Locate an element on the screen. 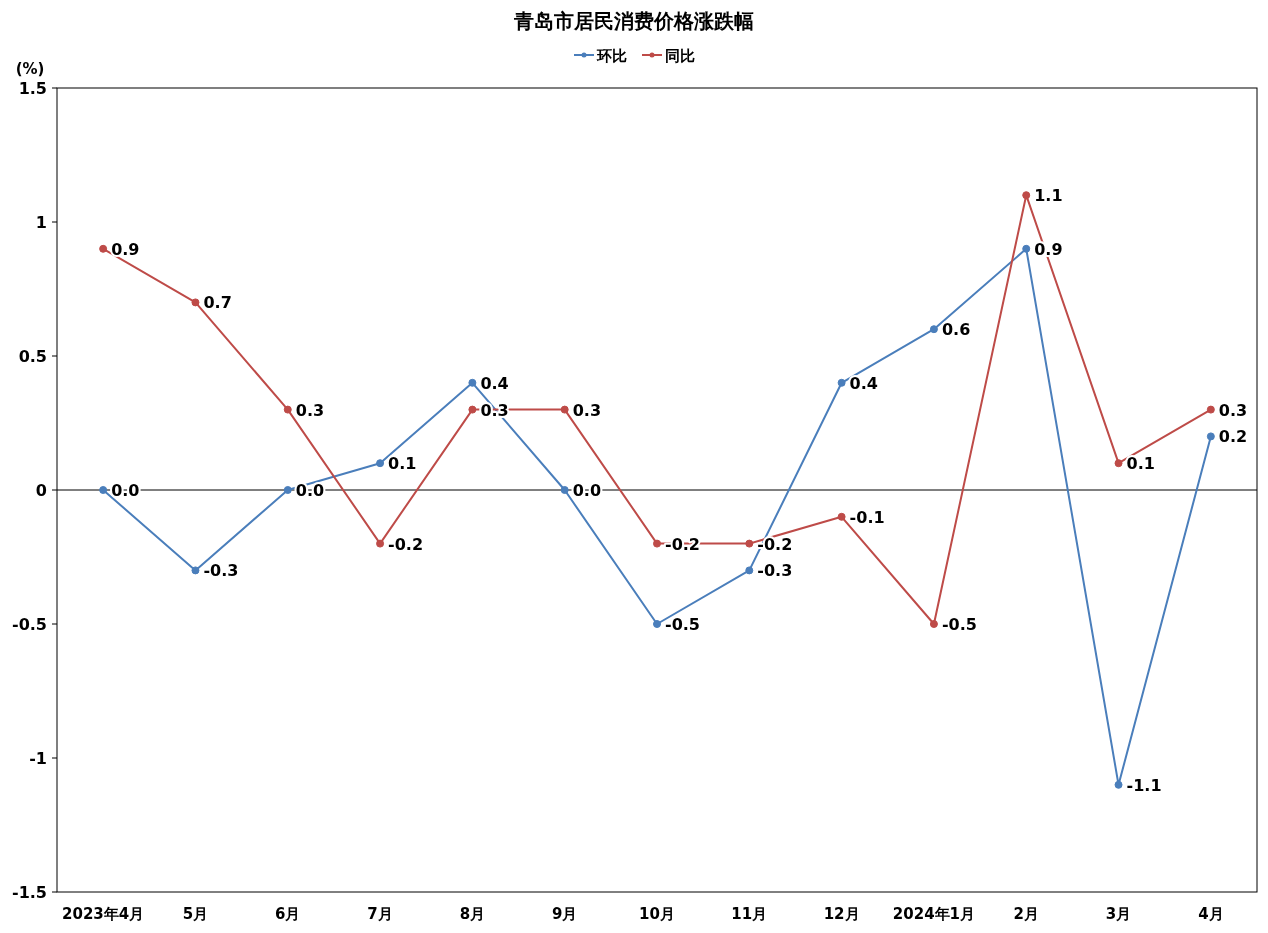 This screenshot has width=1268, height=933. y-tick-label: -1.5 is located at coordinates (29, 892).